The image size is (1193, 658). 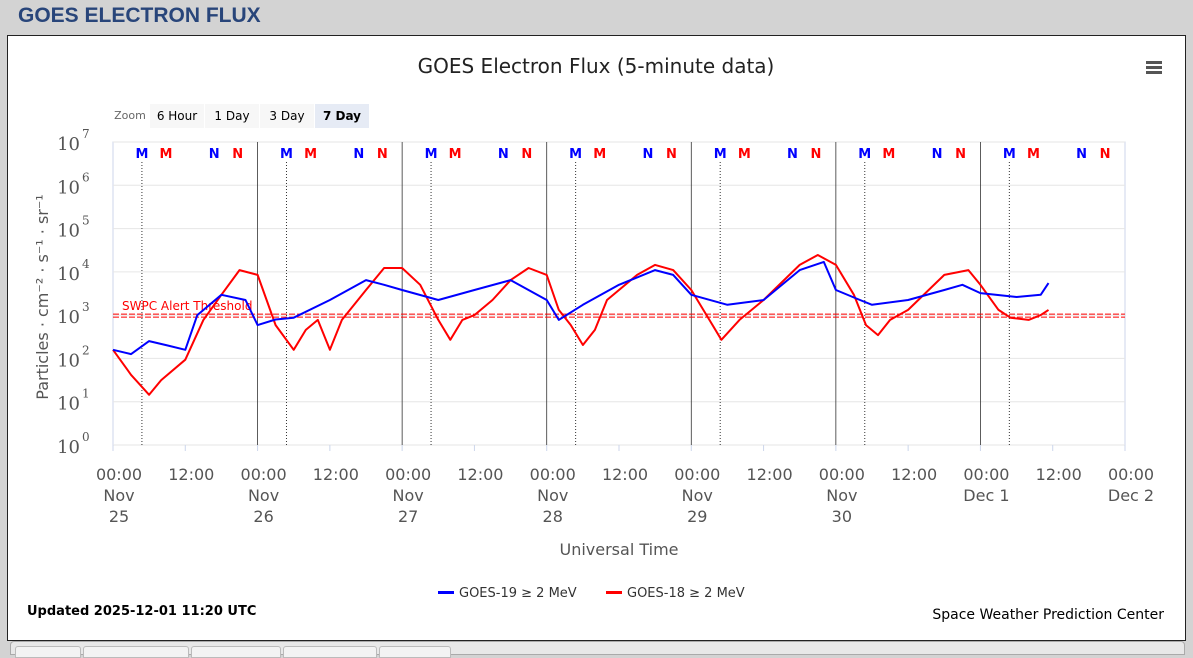 What do you see at coordinates (596, 66) in the screenshot?
I see `chart-title: GOES Electron Flux (5-minute data)` at bounding box center [596, 66].